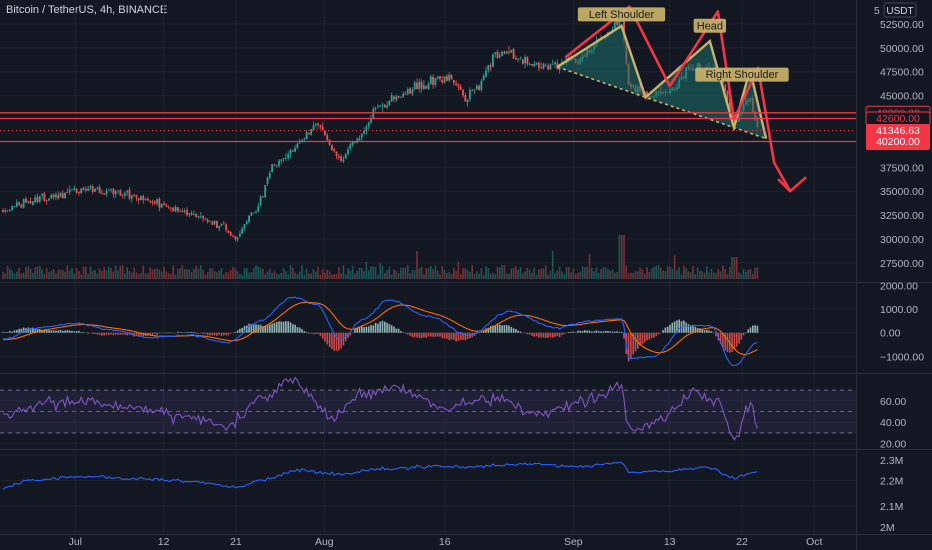 The height and width of the screenshot is (550, 932). Describe the element at coordinates (902, 73) in the screenshot. I see `price-tick-label: 47500.00` at that location.